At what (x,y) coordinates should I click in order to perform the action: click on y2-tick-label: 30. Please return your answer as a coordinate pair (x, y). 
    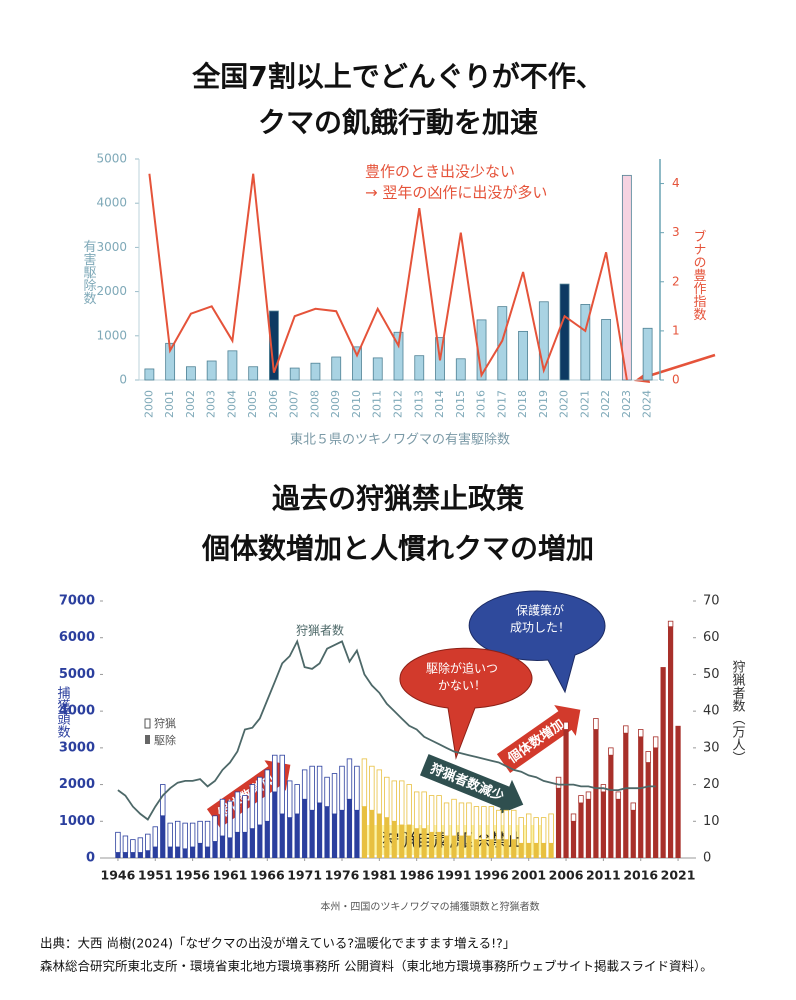
    Looking at the image, I should click on (711, 747).